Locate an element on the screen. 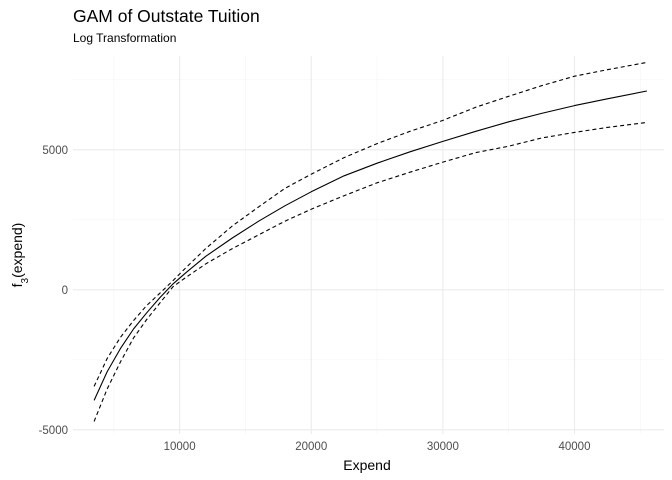  chart-subtitle: Log Transformation is located at coordinates (124, 38).